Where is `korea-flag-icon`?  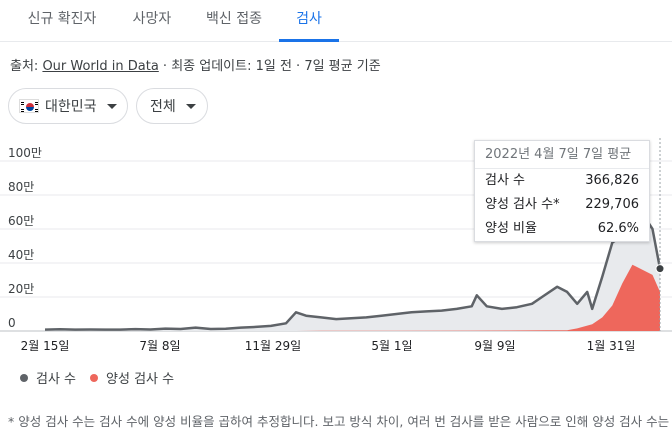
korea-flag-icon is located at coordinates (29, 106).